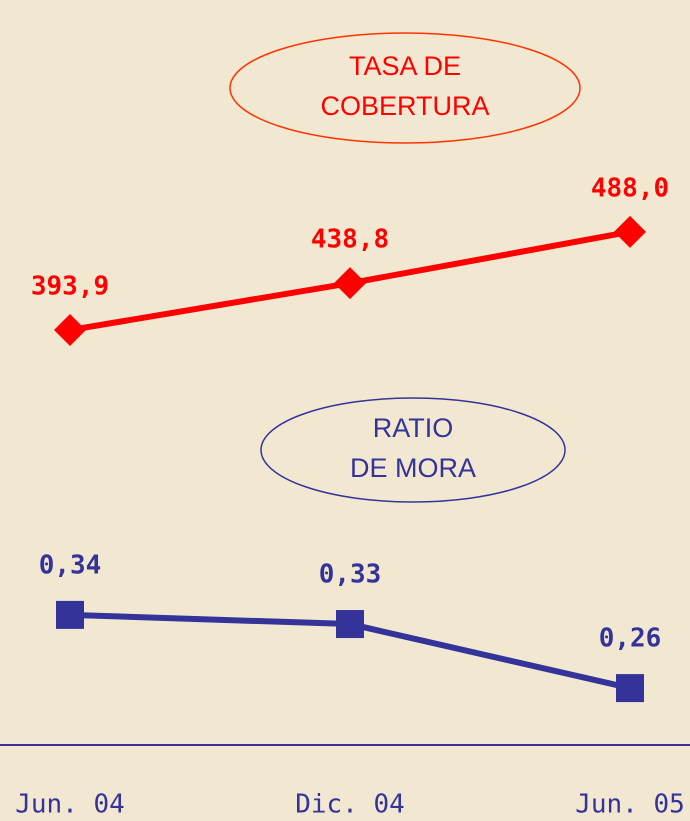 The height and width of the screenshot is (821, 690). What do you see at coordinates (413, 468) in the screenshot?
I see `chart-title: DE MORA` at bounding box center [413, 468].